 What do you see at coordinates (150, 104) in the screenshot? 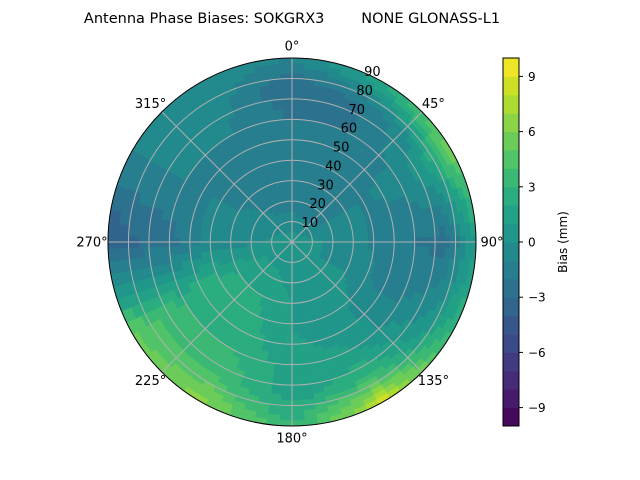
I see `theta-tick-label: 315°` at bounding box center [150, 104].